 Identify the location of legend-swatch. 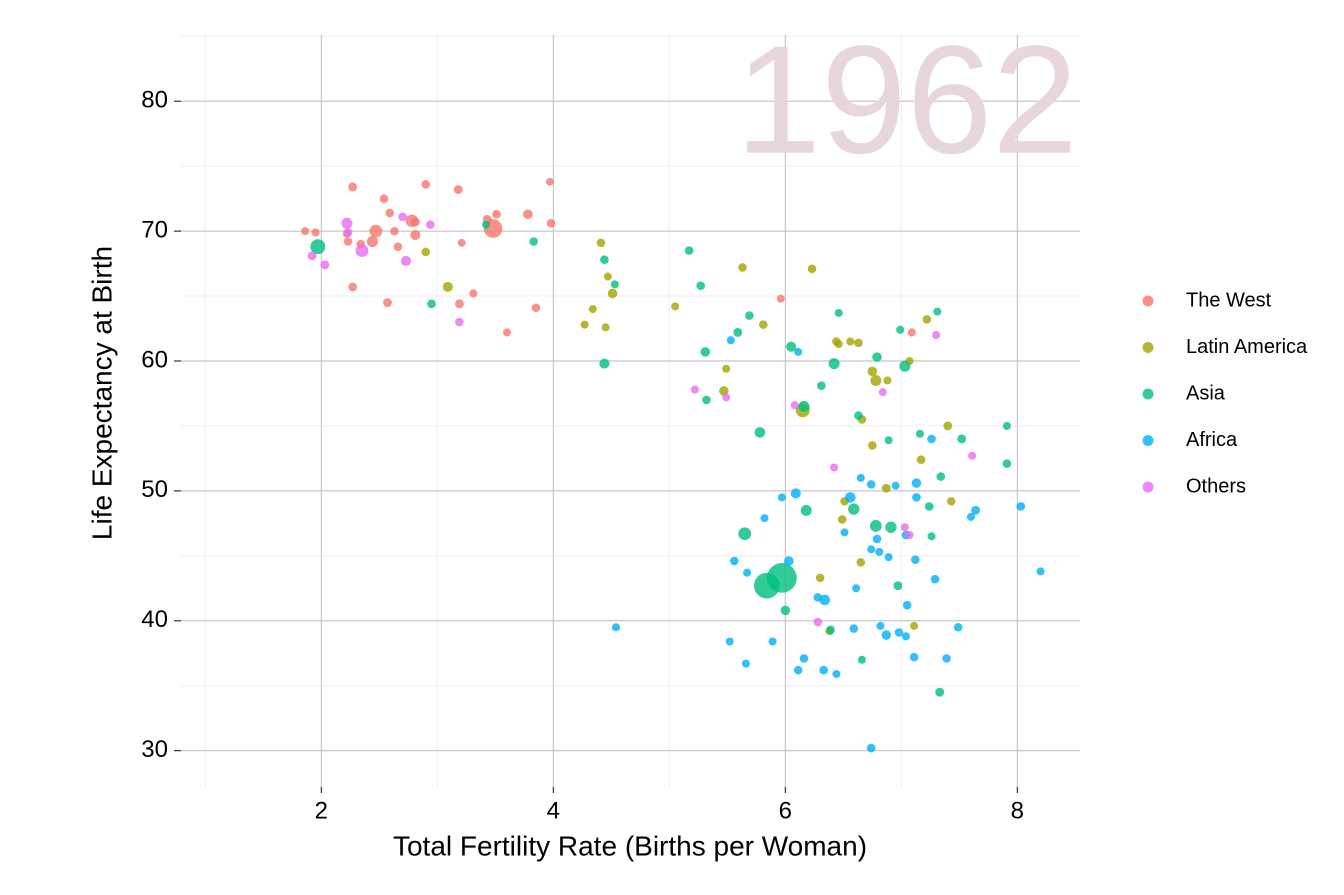
(1148, 394).